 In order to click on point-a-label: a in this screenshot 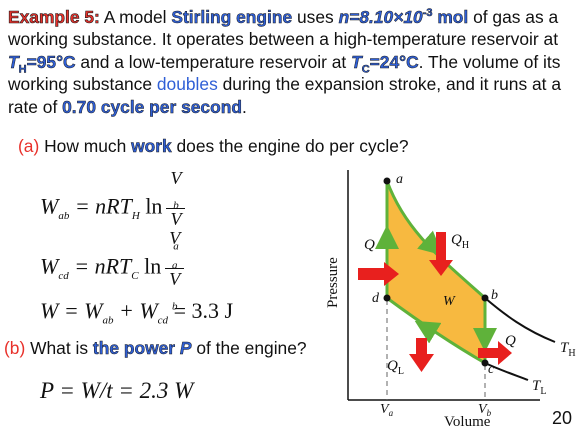, I will do `click(399, 179)`.